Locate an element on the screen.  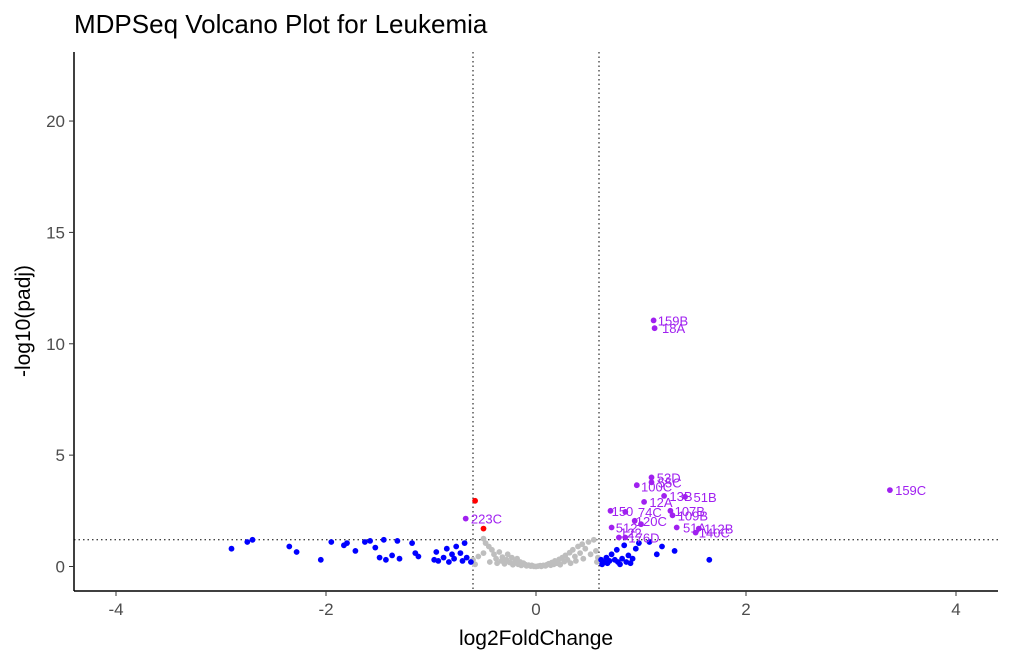
point-label: 159B is located at coordinates (673, 320).